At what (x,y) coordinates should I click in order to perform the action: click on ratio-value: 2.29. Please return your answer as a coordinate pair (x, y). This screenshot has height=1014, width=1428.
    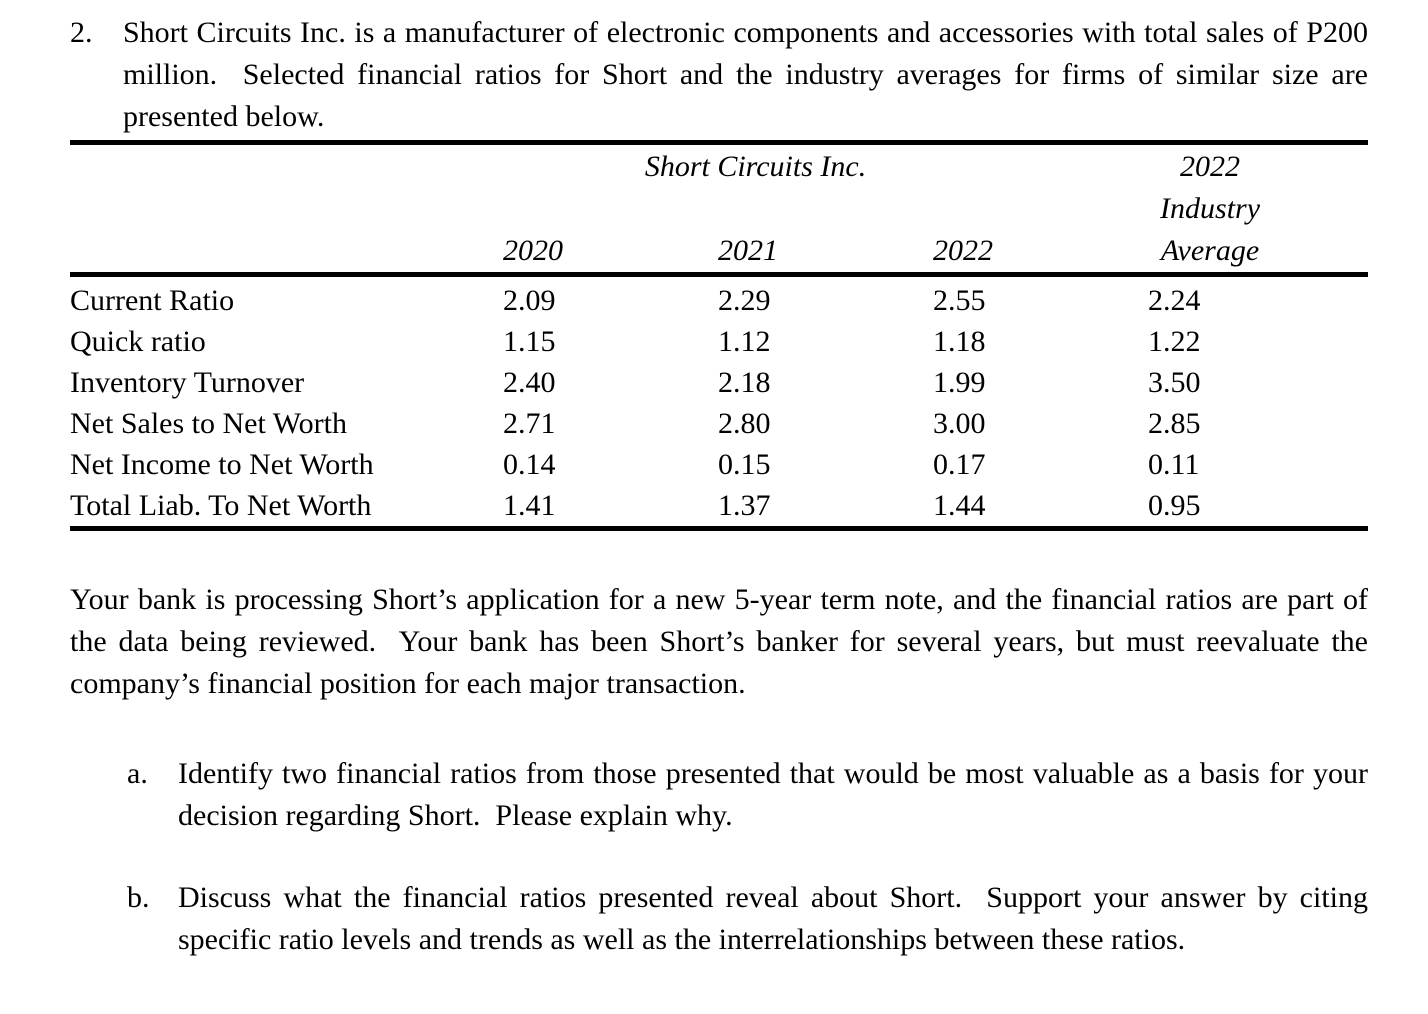
    Looking at the image, I should click on (744, 300).